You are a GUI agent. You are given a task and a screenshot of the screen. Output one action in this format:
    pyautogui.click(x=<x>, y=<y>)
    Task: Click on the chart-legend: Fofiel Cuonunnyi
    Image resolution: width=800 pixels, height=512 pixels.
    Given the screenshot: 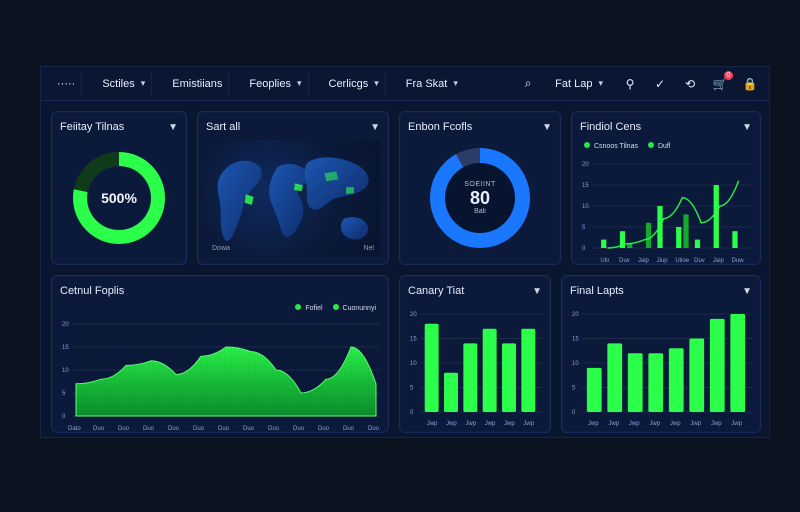 What is the action you would take?
    pyautogui.click(x=335, y=308)
    